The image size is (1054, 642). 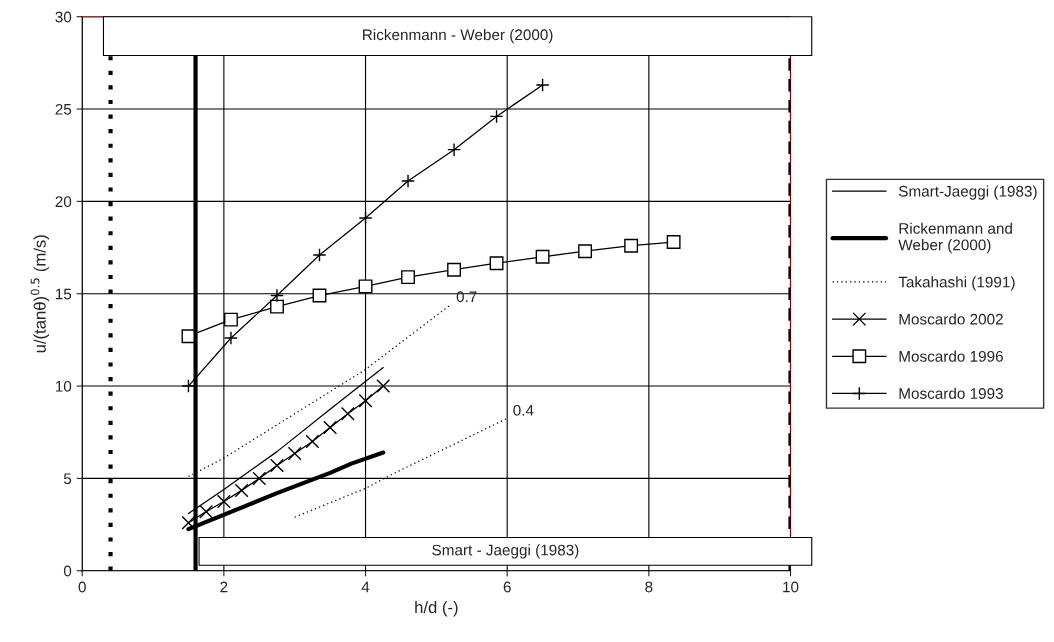 What do you see at coordinates (951, 356) in the screenshot?
I see `legend-label: Moscardo 1996` at bounding box center [951, 356].